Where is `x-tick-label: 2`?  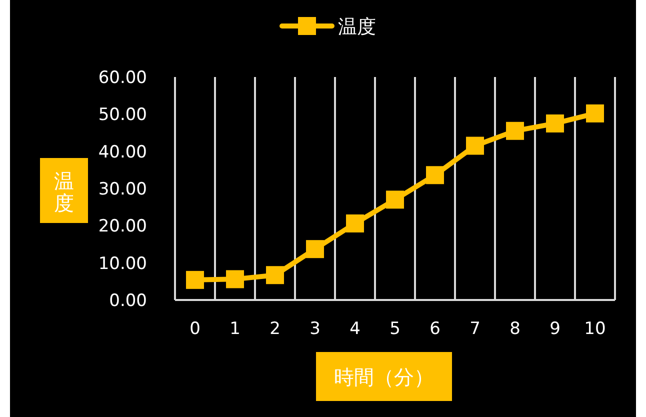 x-tick-label: 2 is located at coordinates (275, 329).